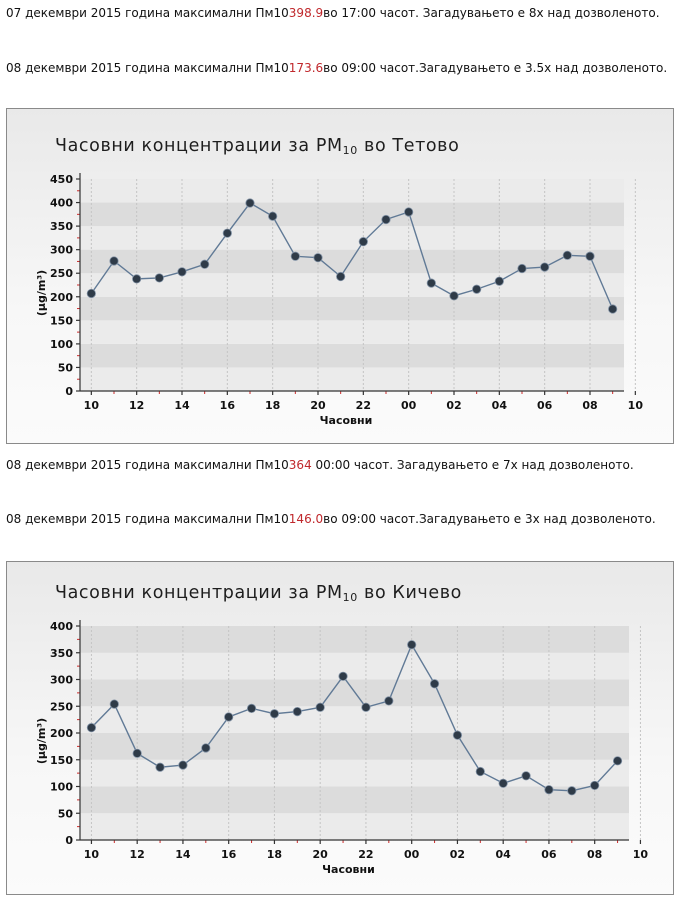 The width and height of the screenshot is (690, 899). What do you see at coordinates (549, 854) in the screenshot?
I see `x-tick-label: 06` at bounding box center [549, 854].